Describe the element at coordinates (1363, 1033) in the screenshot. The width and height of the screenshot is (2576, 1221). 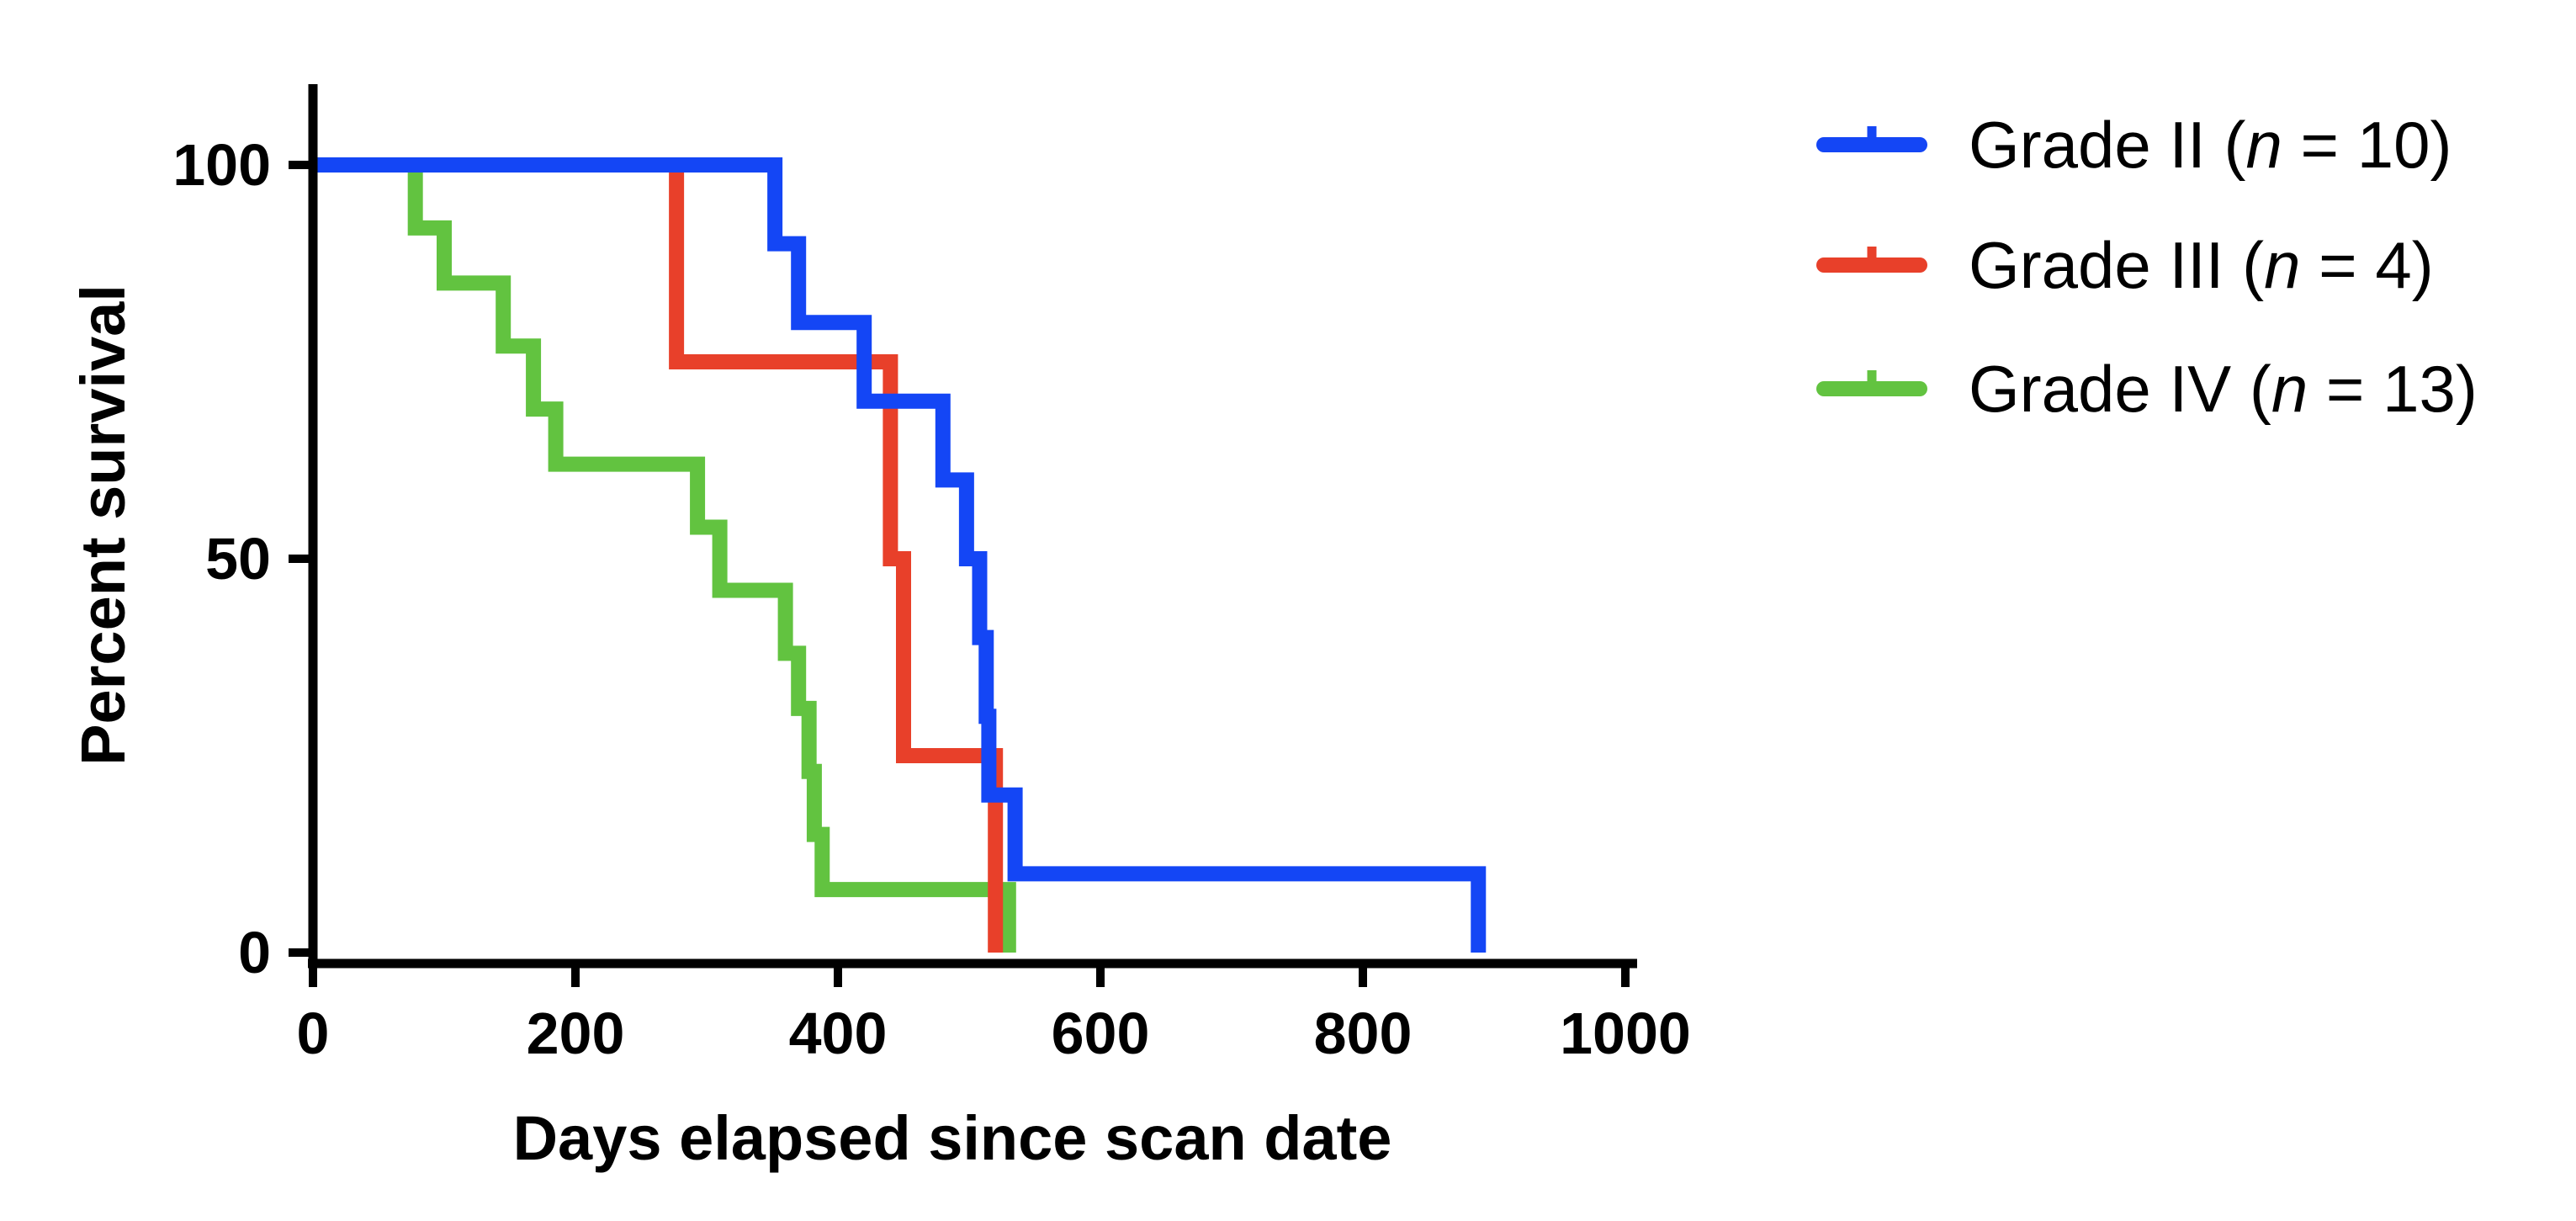
I see `x-tick-label: 800` at that location.